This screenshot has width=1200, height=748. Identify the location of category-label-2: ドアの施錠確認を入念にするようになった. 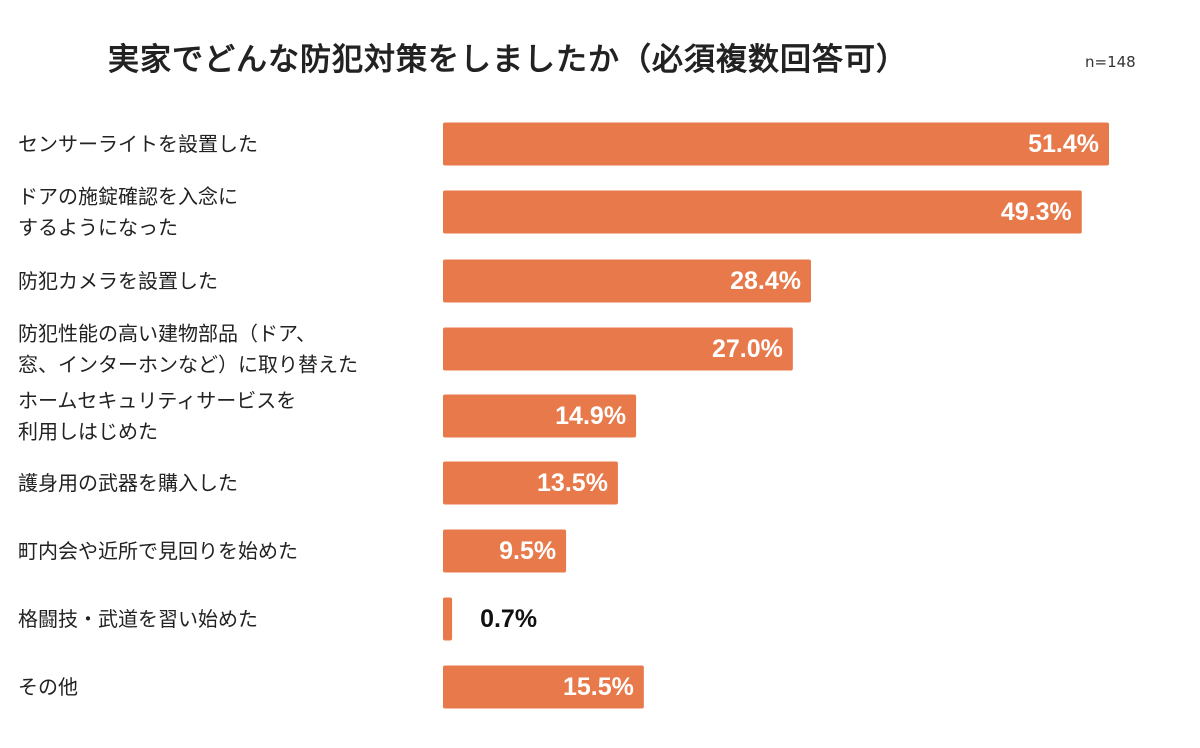
(128, 212).